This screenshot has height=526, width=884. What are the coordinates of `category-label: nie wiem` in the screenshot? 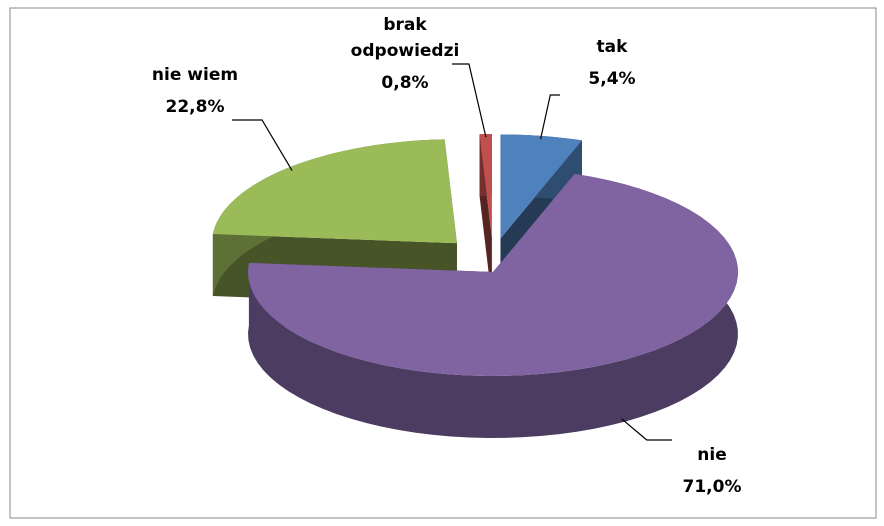 It's located at (195, 75).